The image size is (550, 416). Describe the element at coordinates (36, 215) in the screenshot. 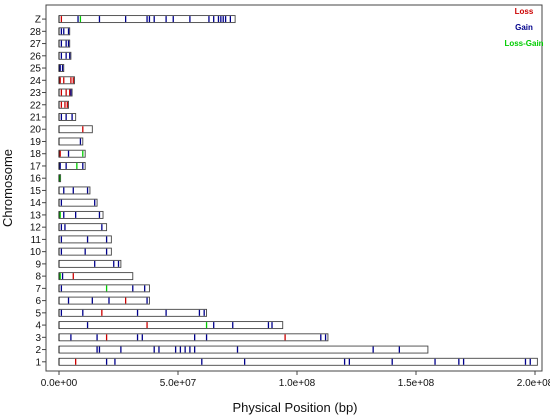

I see `y-tick-label: 13` at that location.